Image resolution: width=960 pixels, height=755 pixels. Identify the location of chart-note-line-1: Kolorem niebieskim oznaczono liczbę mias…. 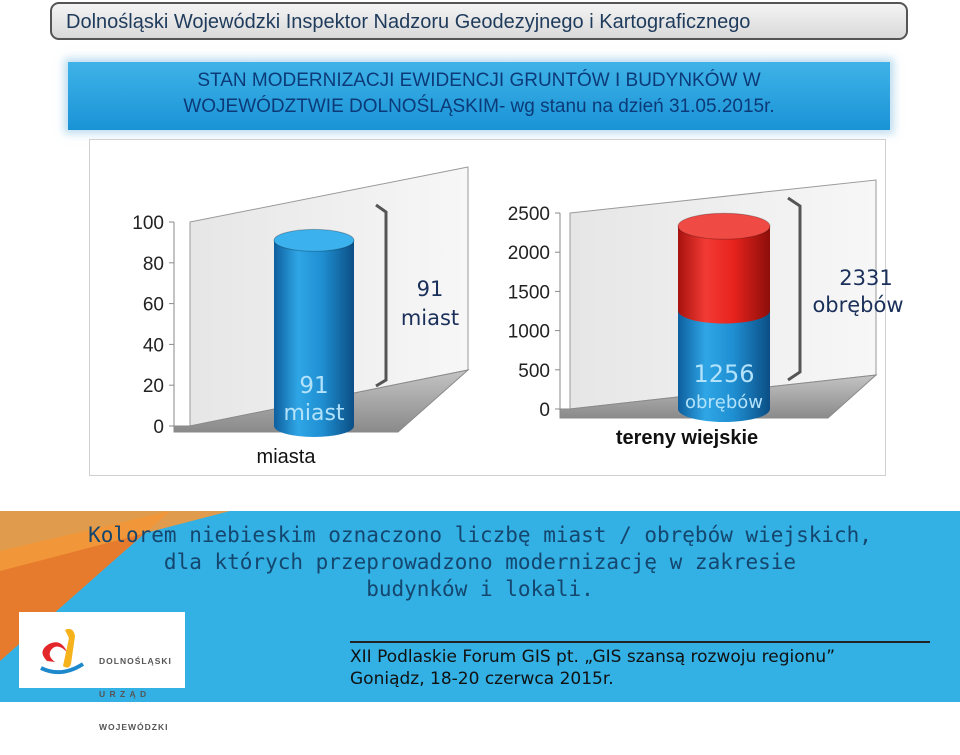
(480, 535).